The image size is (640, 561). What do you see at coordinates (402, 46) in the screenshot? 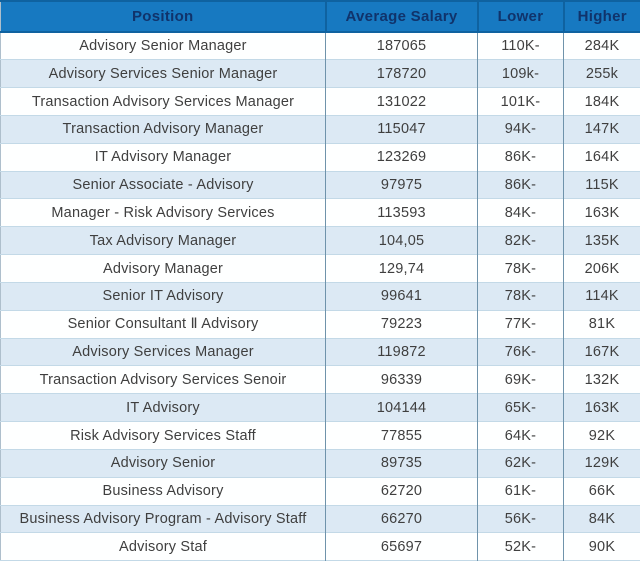
I see `average-salary-cell: 187065` at bounding box center [402, 46].